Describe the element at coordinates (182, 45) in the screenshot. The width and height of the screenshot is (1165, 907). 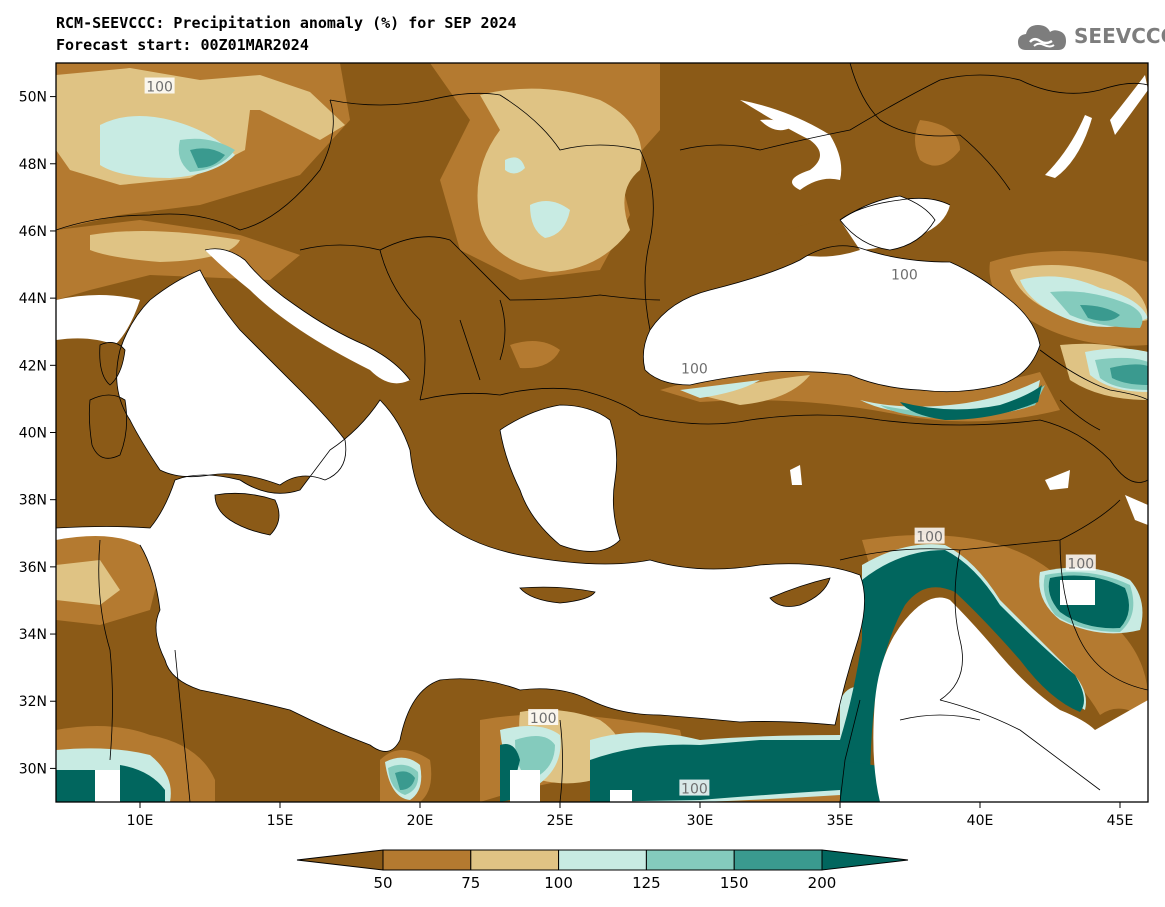
I see `forecast-start-label: Forecast start: 00Z01MAR2024` at that location.